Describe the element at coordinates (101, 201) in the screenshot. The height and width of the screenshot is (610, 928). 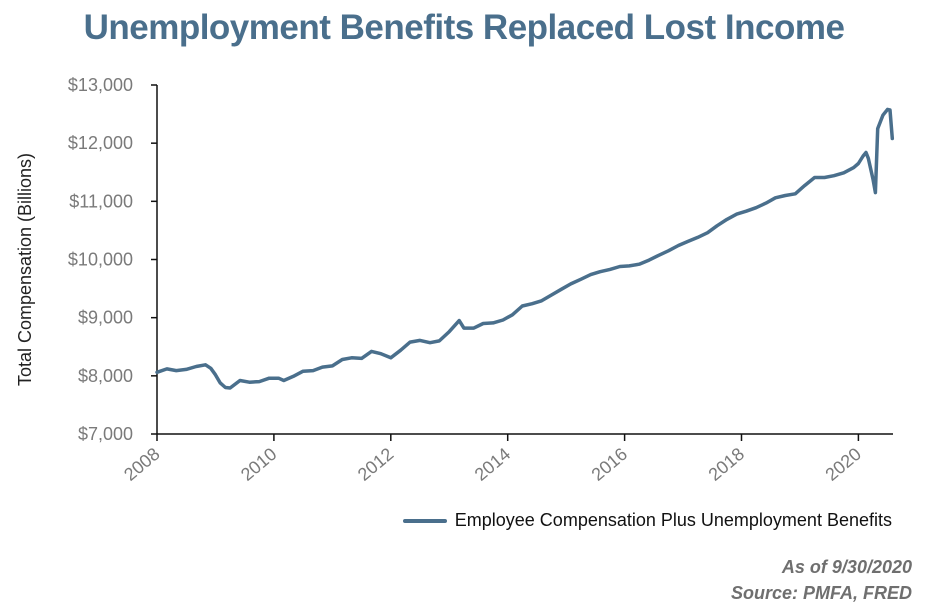
I see `y-tick-label: $11,000` at that location.